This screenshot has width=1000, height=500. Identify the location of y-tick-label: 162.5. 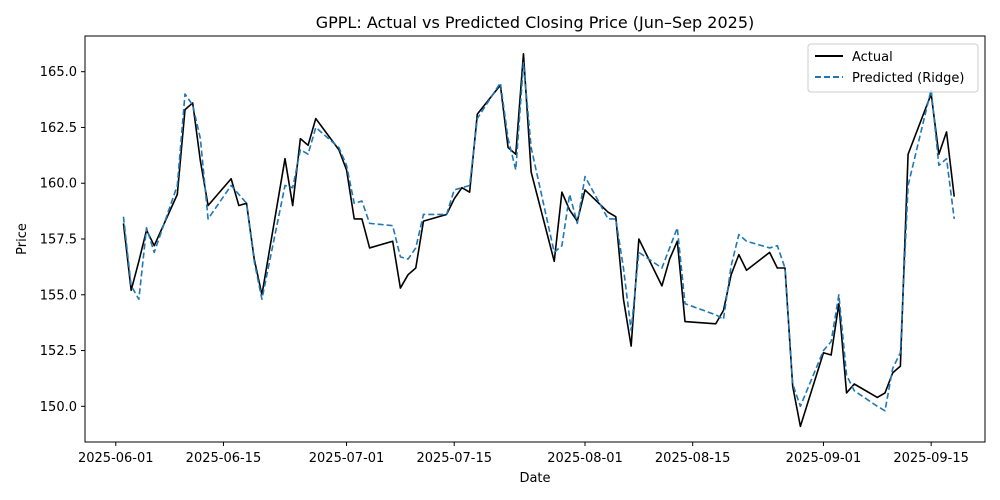
(58, 128).